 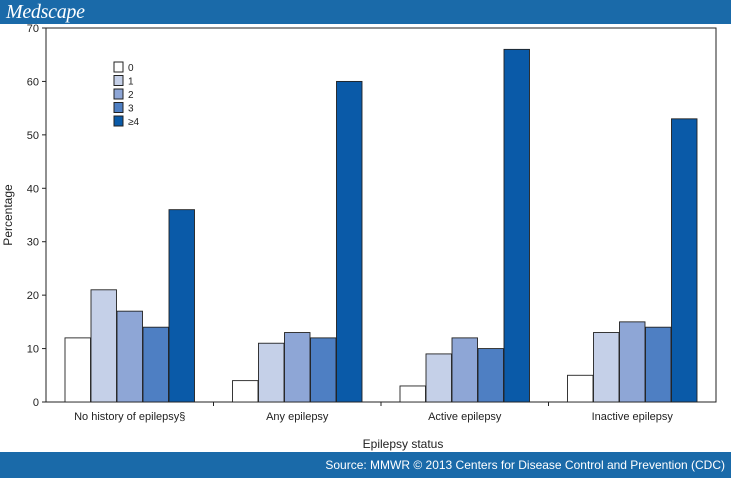 I want to click on y-axis-label: Percentage, so click(x=8, y=215).